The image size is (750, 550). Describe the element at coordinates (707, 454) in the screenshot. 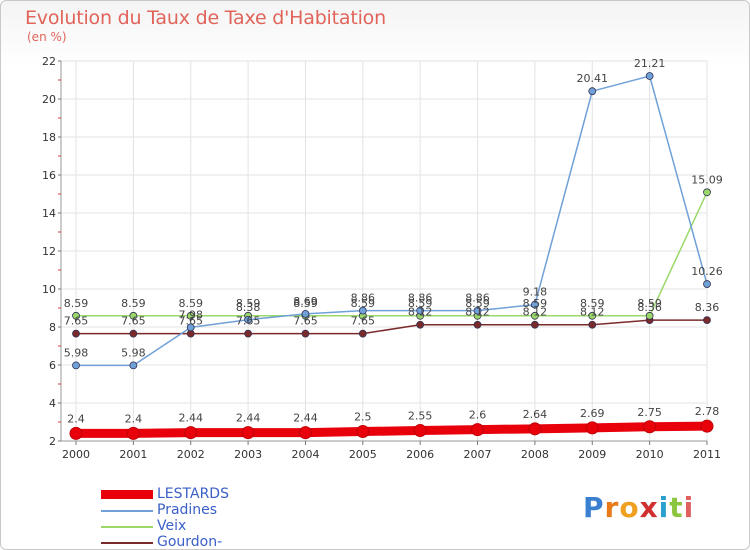

I see `x-tick-label: 2011` at that location.